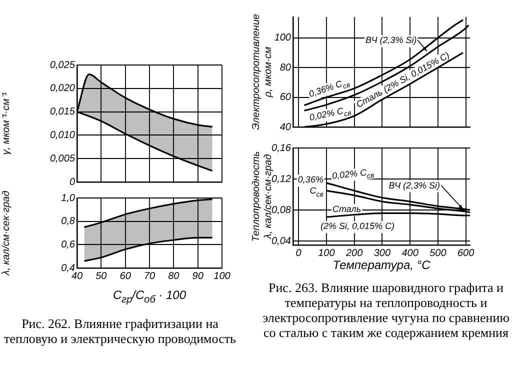  Describe the element at coordinates (283, 38) in the screenshot. I see `y-tick-label: 100` at that location.